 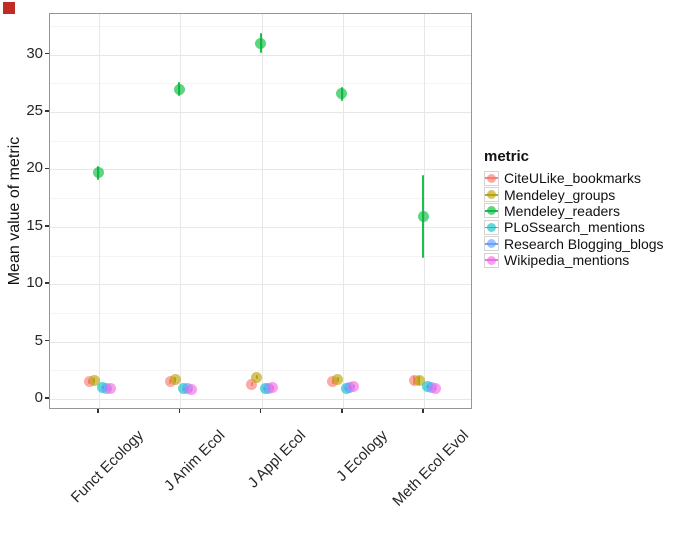 What do you see at coordinates (107, 467) in the screenshot?
I see `x-tick-label: Funct Ecology` at bounding box center [107, 467].